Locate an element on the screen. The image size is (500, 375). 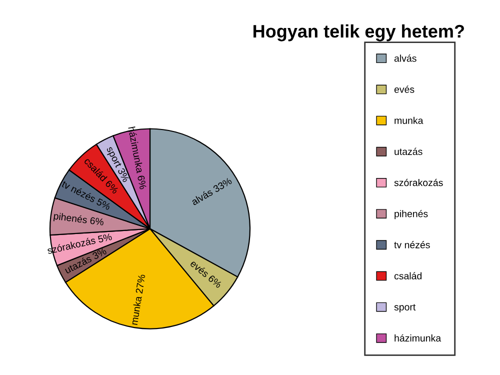
legend-label: szórakozás is located at coordinates (418, 182).